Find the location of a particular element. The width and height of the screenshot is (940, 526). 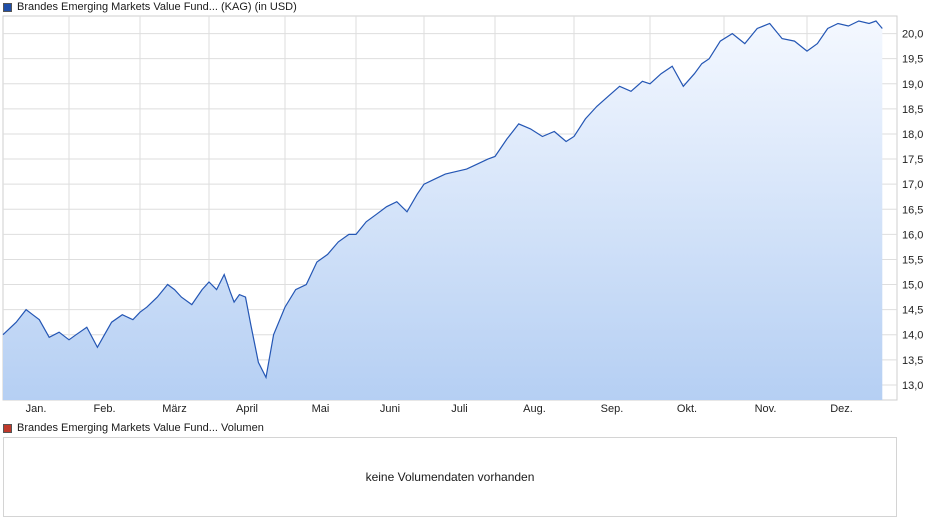

y-tick-label: 14,5 is located at coordinates (912, 311).